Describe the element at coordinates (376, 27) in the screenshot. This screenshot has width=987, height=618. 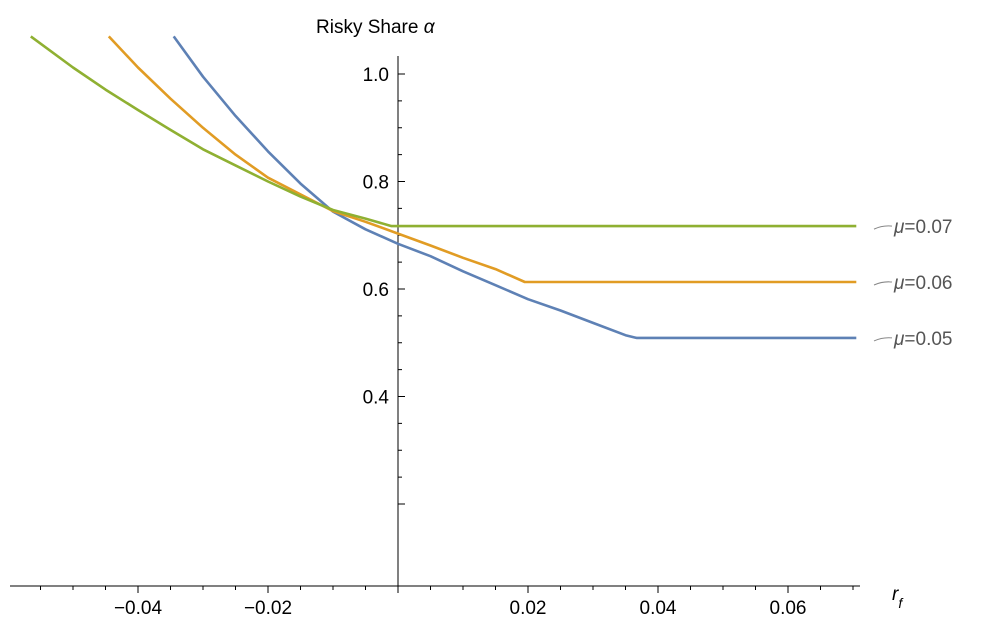
I see `y-axis-title: Risky Share α` at that location.